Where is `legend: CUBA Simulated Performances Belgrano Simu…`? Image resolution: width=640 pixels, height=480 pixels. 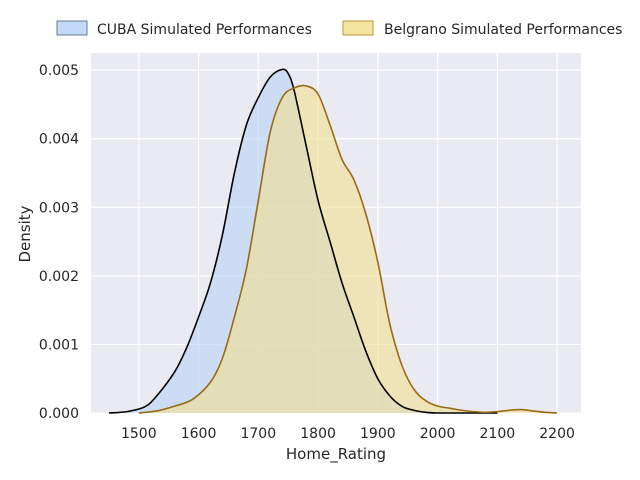 legend: CUBA Simulated Performances Belgrano Simu… is located at coordinates (339, 29).